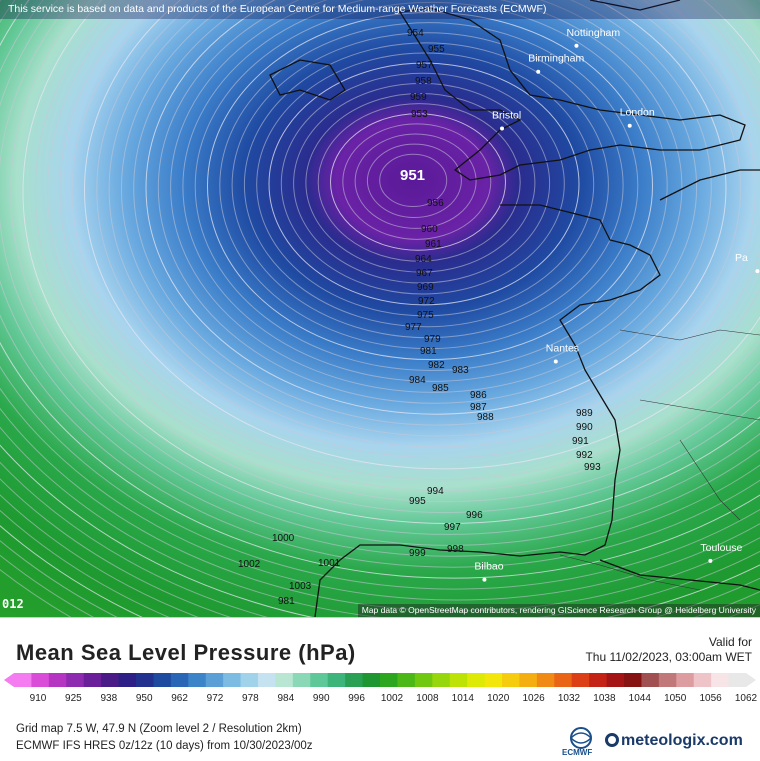  What do you see at coordinates (478, 395) in the screenshot?
I see `isobar-label: 986` at bounding box center [478, 395].